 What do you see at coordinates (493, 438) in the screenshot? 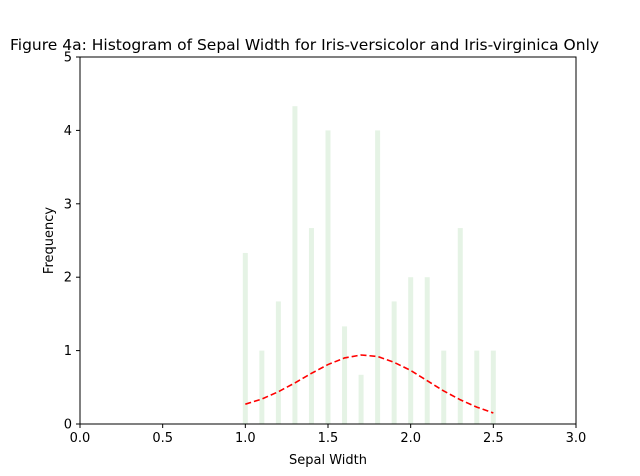
I see `x-tick-label: 2.5` at bounding box center [493, 438].